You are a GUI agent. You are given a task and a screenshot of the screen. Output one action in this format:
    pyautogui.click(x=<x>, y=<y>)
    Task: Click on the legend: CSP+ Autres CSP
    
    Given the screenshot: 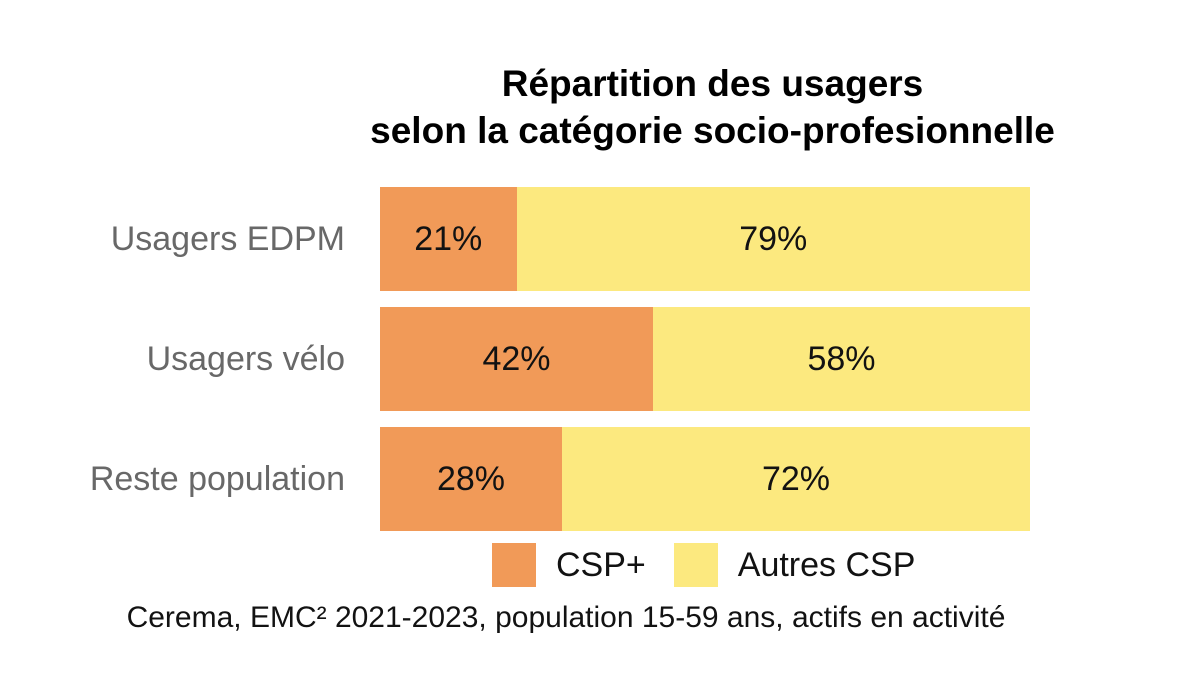 What is the action you would take?
    pyautogui.click(x=703, y=565)
    